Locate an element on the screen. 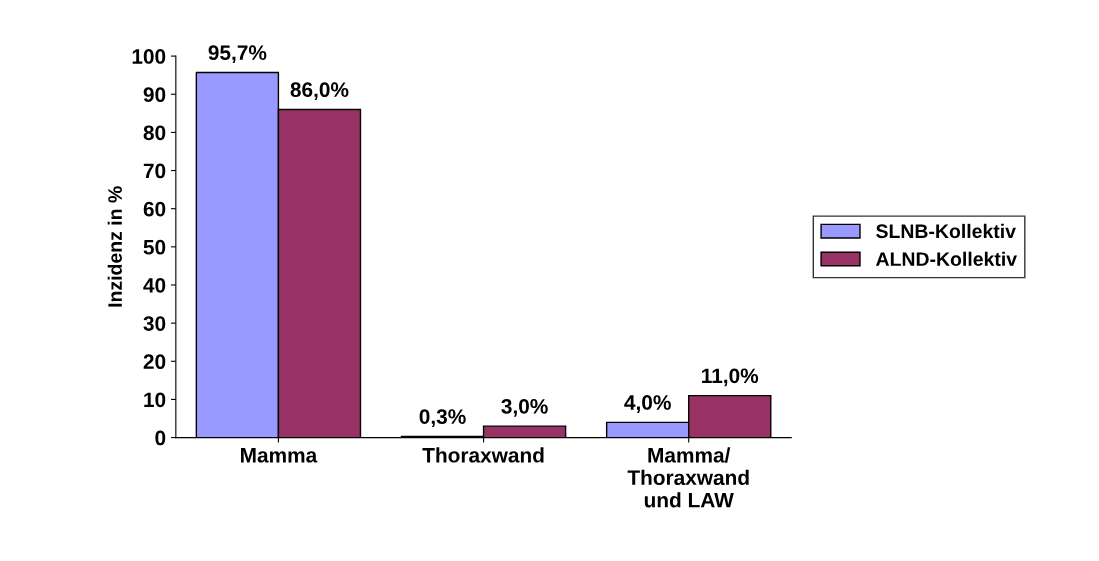 The image size is (1099, 561). y-tick-label: 0 is located at coordinates (160, 438).